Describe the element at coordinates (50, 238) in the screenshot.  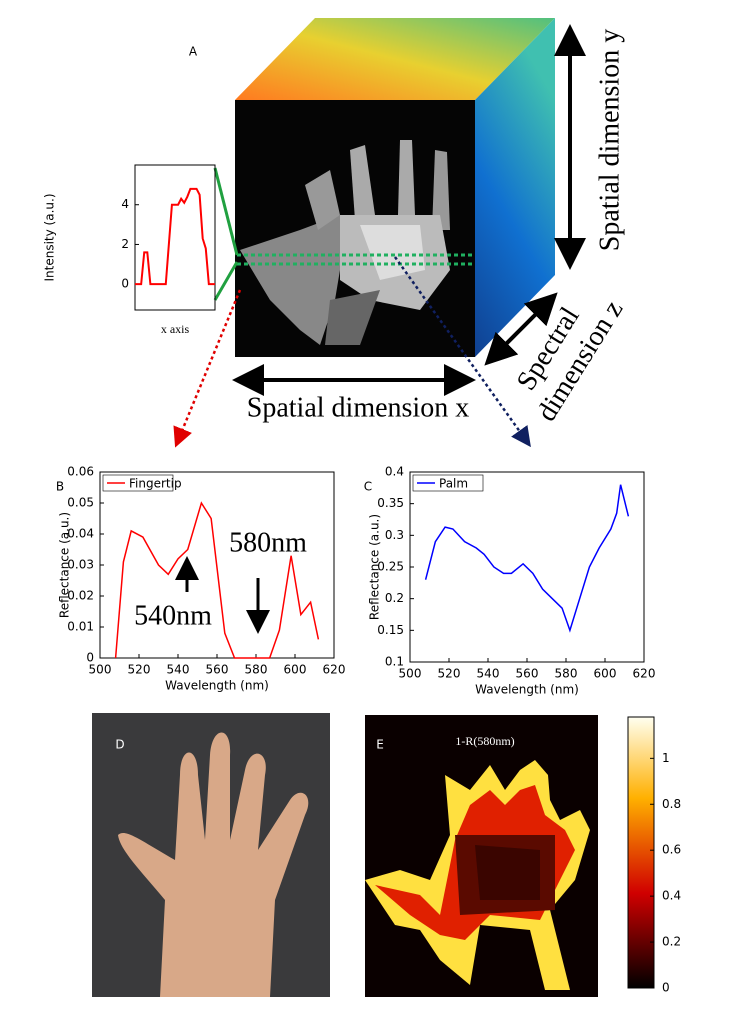
I see `y-axis-label: Intensity (a.u.)` at that location.